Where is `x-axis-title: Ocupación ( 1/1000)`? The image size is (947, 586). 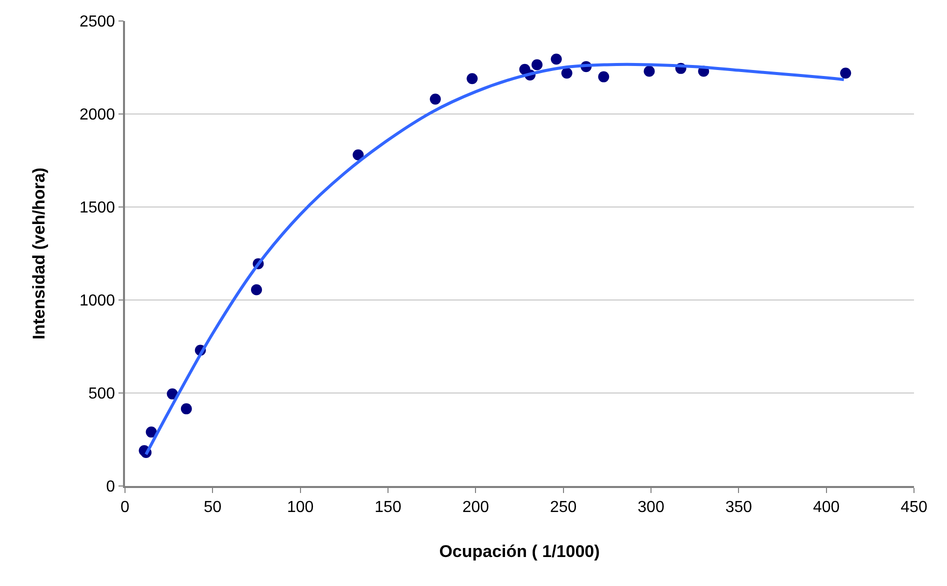 x-axis-title: Ocupación ( 1/1000) is located at coordinates (519, 551).